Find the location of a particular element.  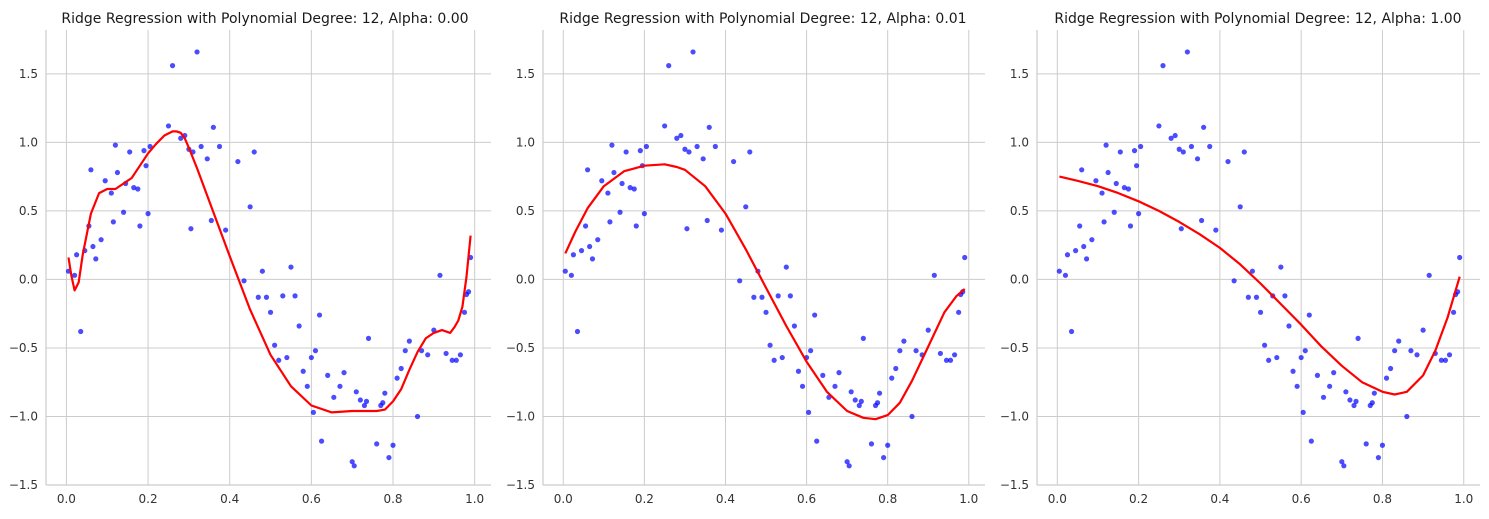

panel-3-y-tick-label: 0.0 is located at coordinates (1019, 279).